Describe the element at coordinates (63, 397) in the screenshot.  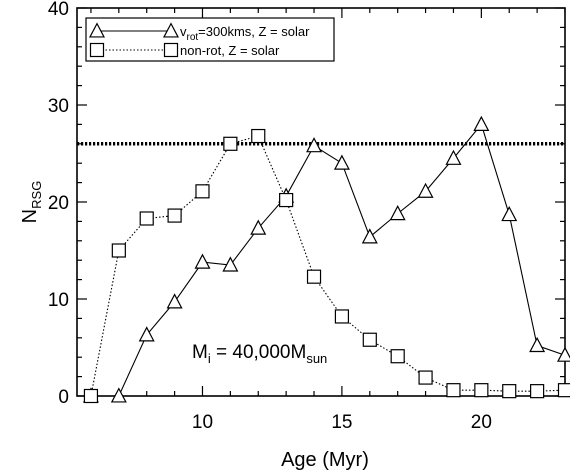
I see `y-tick-label: 0` at that location.